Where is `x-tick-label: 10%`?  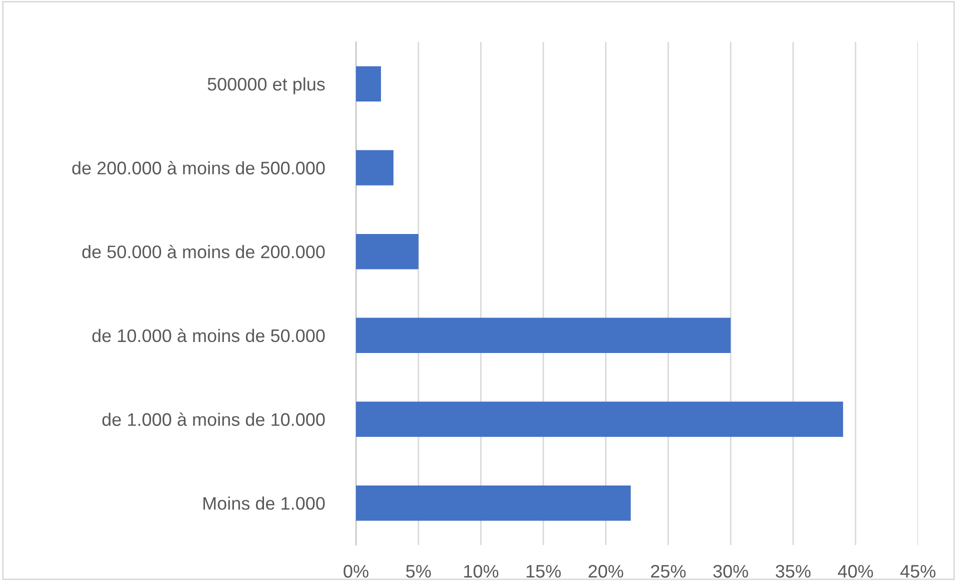 x-tick-label: 10% is located at coordinates (481, 571).